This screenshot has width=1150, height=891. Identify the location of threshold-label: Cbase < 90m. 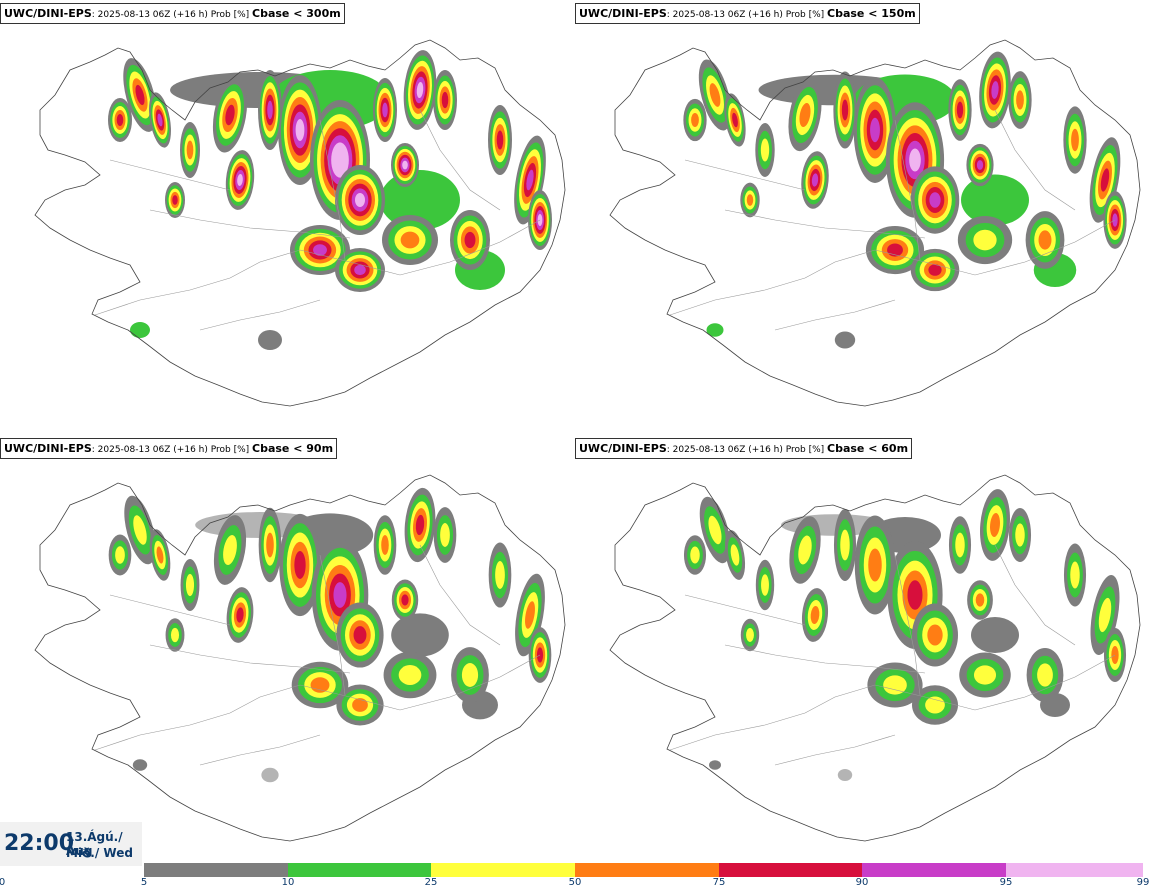
(293, 448).